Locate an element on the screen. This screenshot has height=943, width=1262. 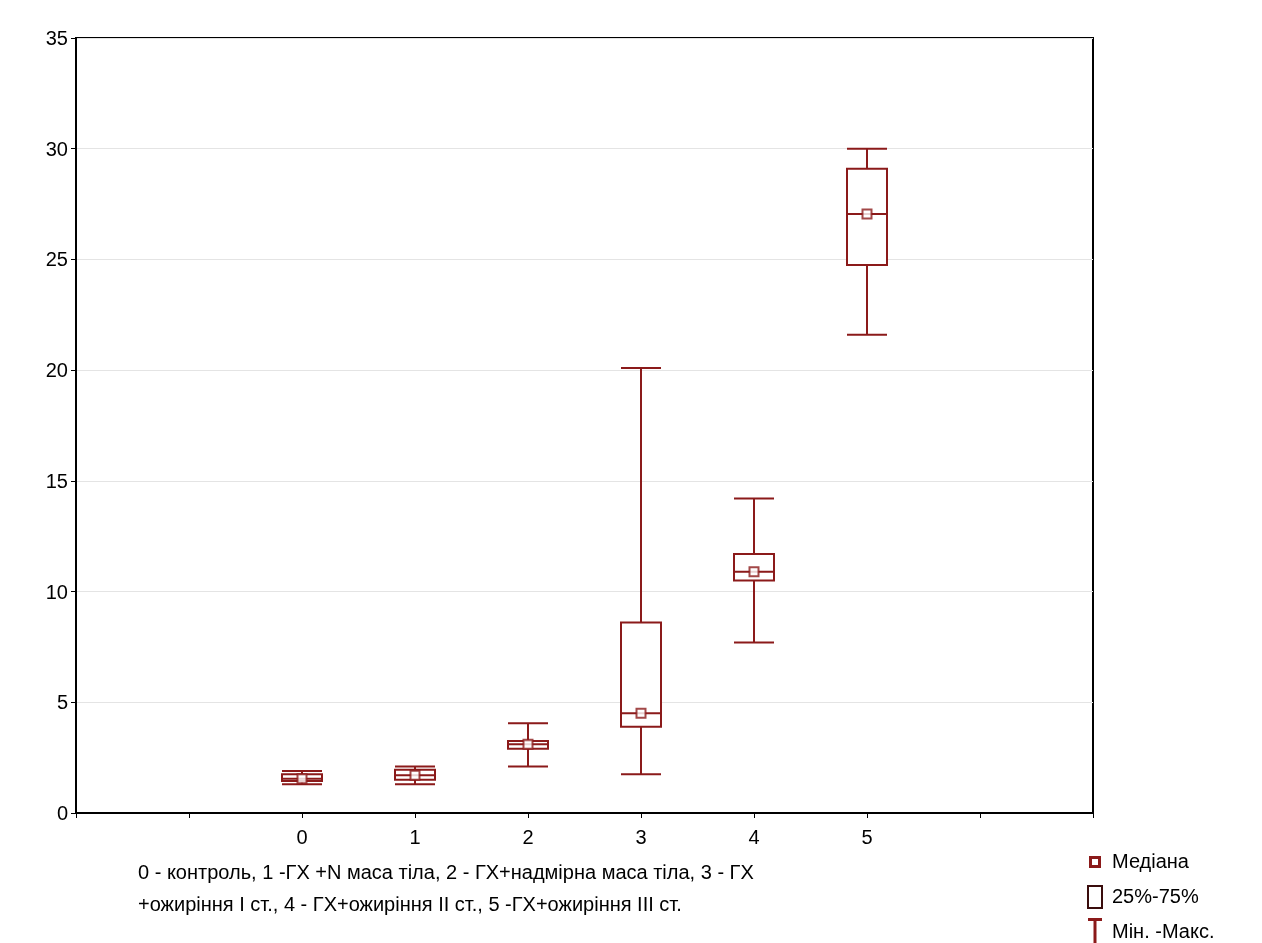
y-tick-label: 0 is located at coordinates (62, 813).